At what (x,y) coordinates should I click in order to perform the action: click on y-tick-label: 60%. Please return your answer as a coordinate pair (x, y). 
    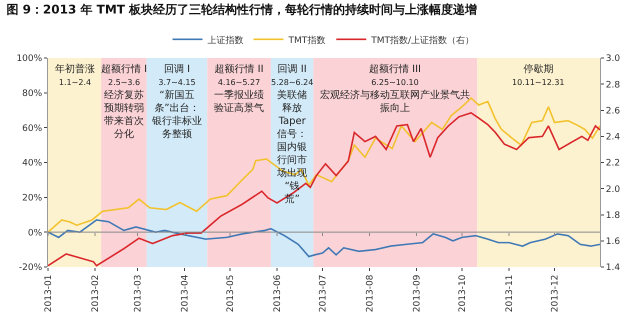
    Looking at the image, I should click on (32, 129).